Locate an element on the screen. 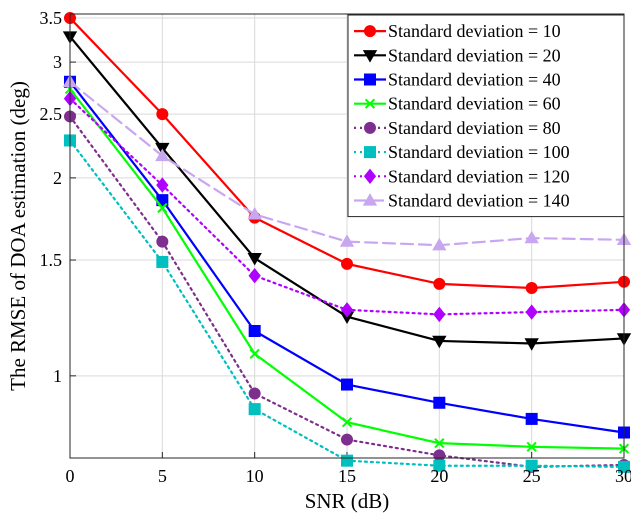 The height and width of the screenshot is (518, 631). x-tick-label: 5 is located at coordinates (162, 476).